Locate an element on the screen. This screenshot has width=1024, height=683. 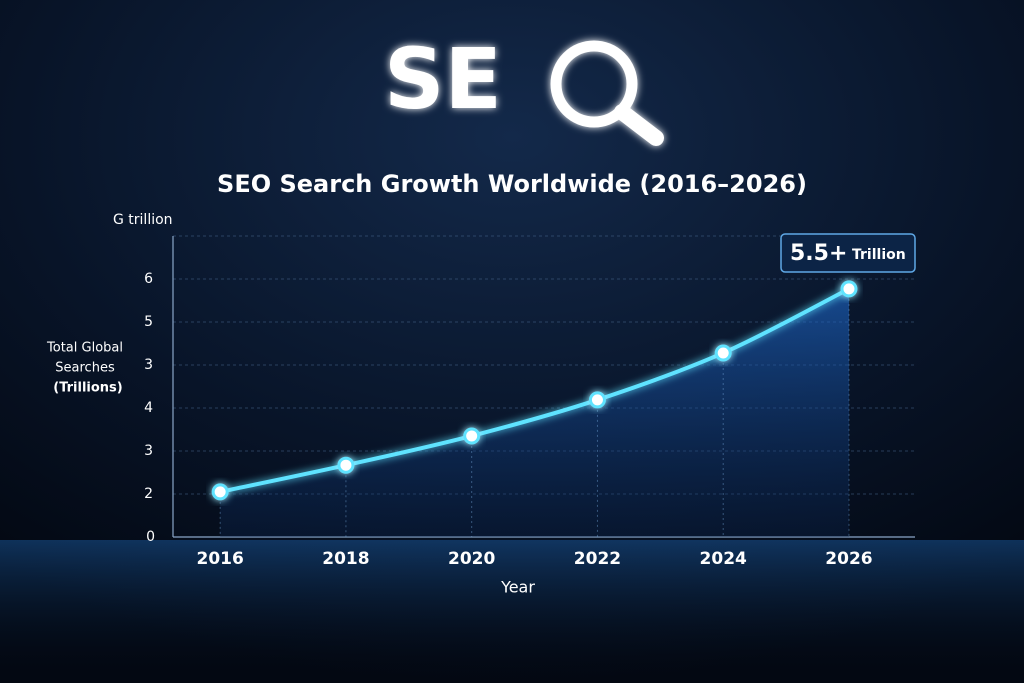
annotation-unit: Trillion is located at coordinates (879, 255).